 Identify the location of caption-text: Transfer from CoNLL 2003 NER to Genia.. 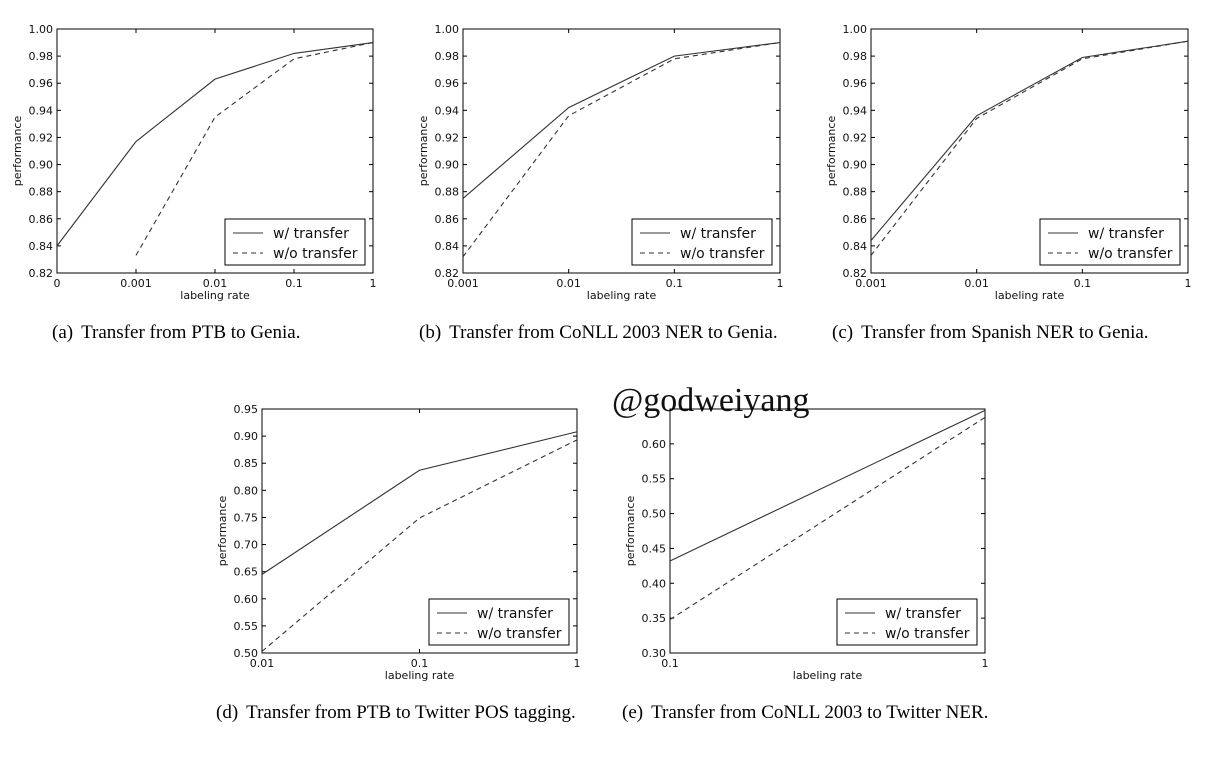
(613, 332).